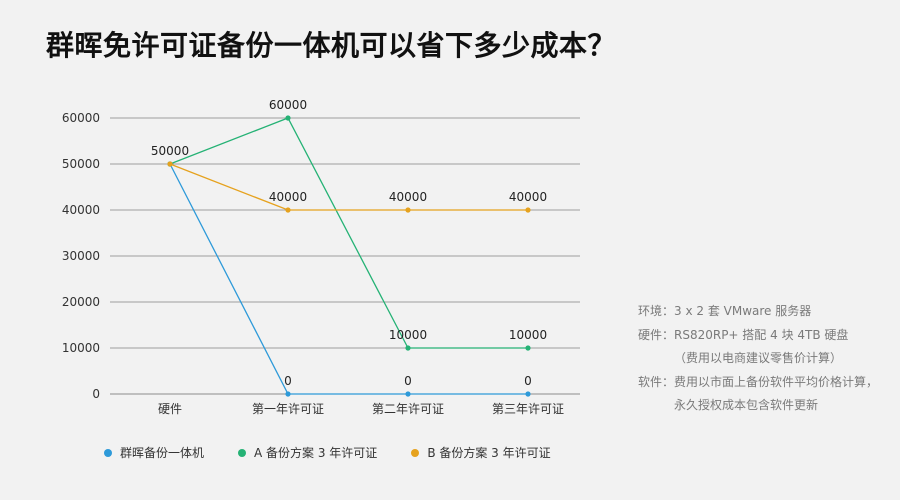 This screenshot has width=900, height=500. I want to click on note-sw-label: 软件：, so click(656, 381).